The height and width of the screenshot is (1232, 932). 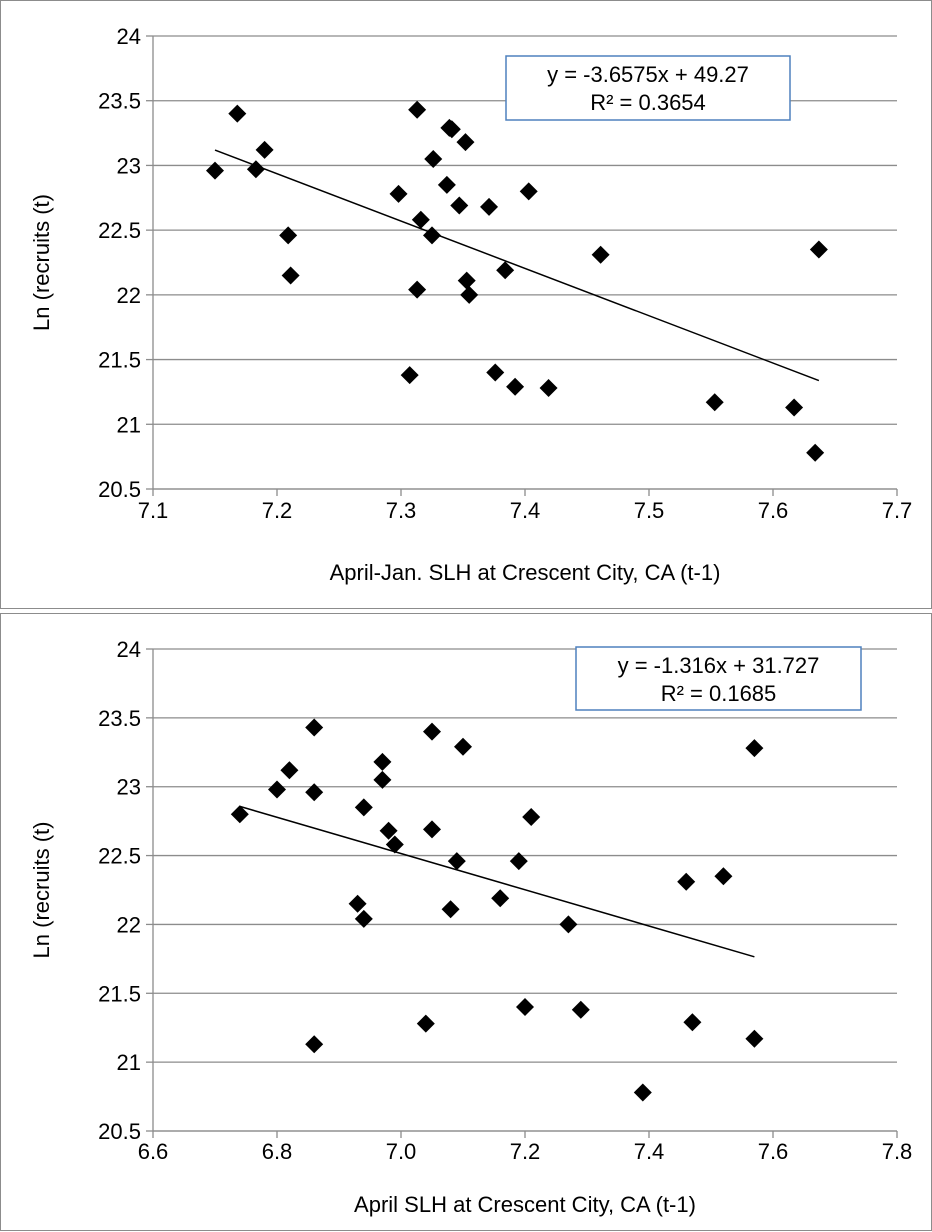 What do you see at coordinates (401, 1151) in the screenshot?
I see `x-tick-label: 7.0` at bounding box center [401, 1151].